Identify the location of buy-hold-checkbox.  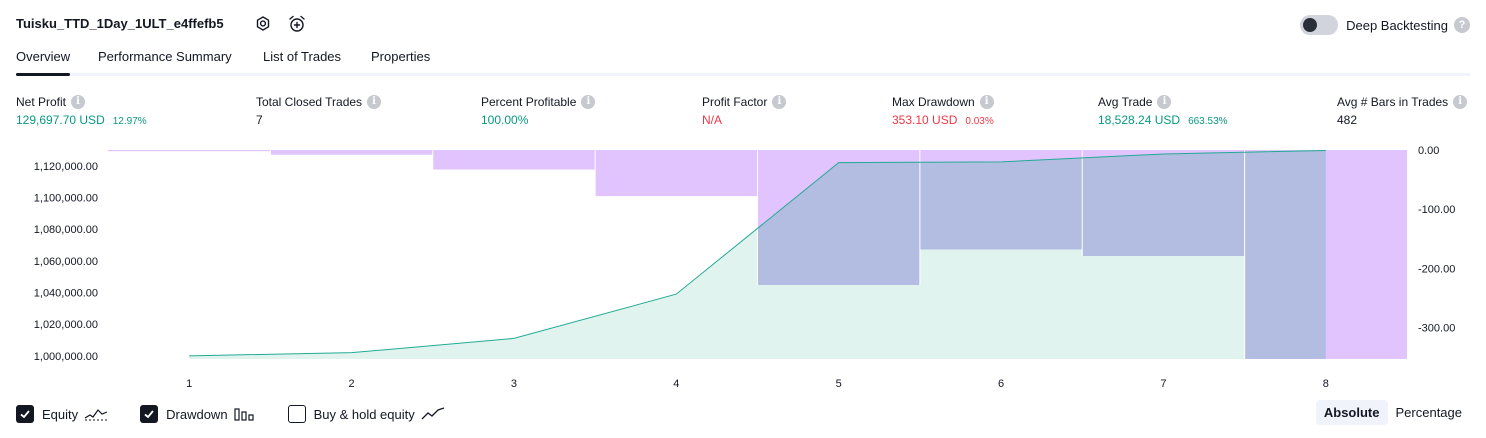
(296, 414).